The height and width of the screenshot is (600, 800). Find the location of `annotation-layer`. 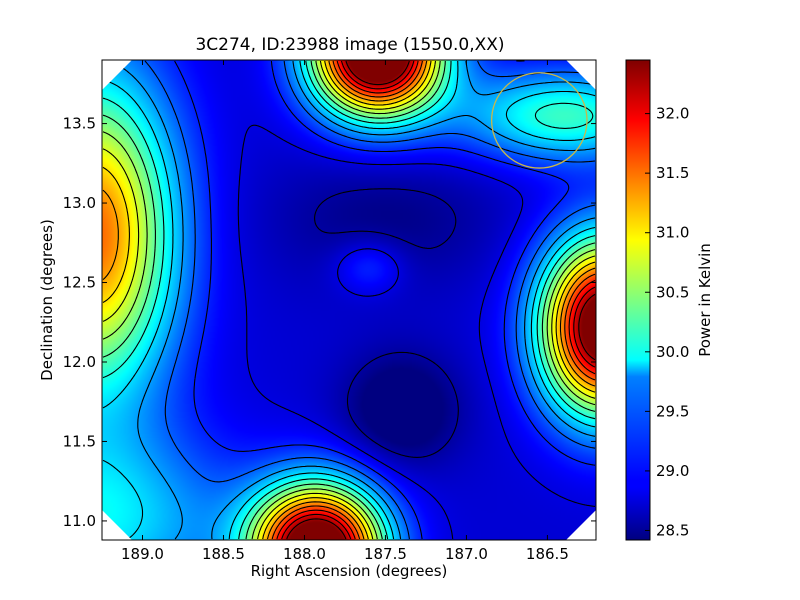

annotation-layer is located at coordinates (539, 120).